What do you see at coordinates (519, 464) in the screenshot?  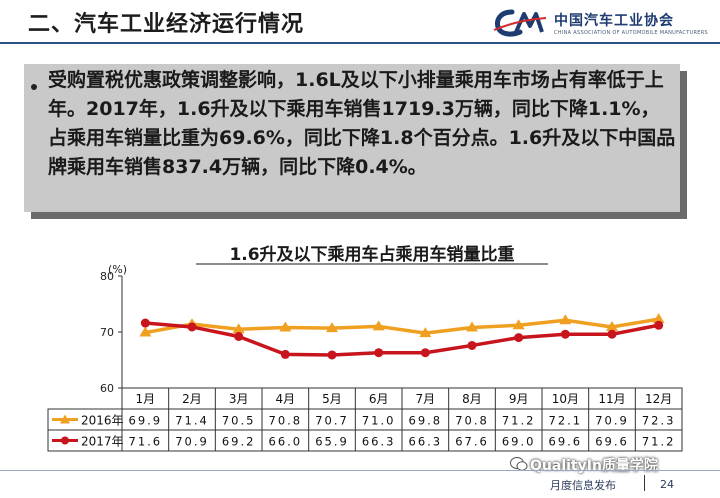 I see `wechat-icon` at bounding box center [519, 464].